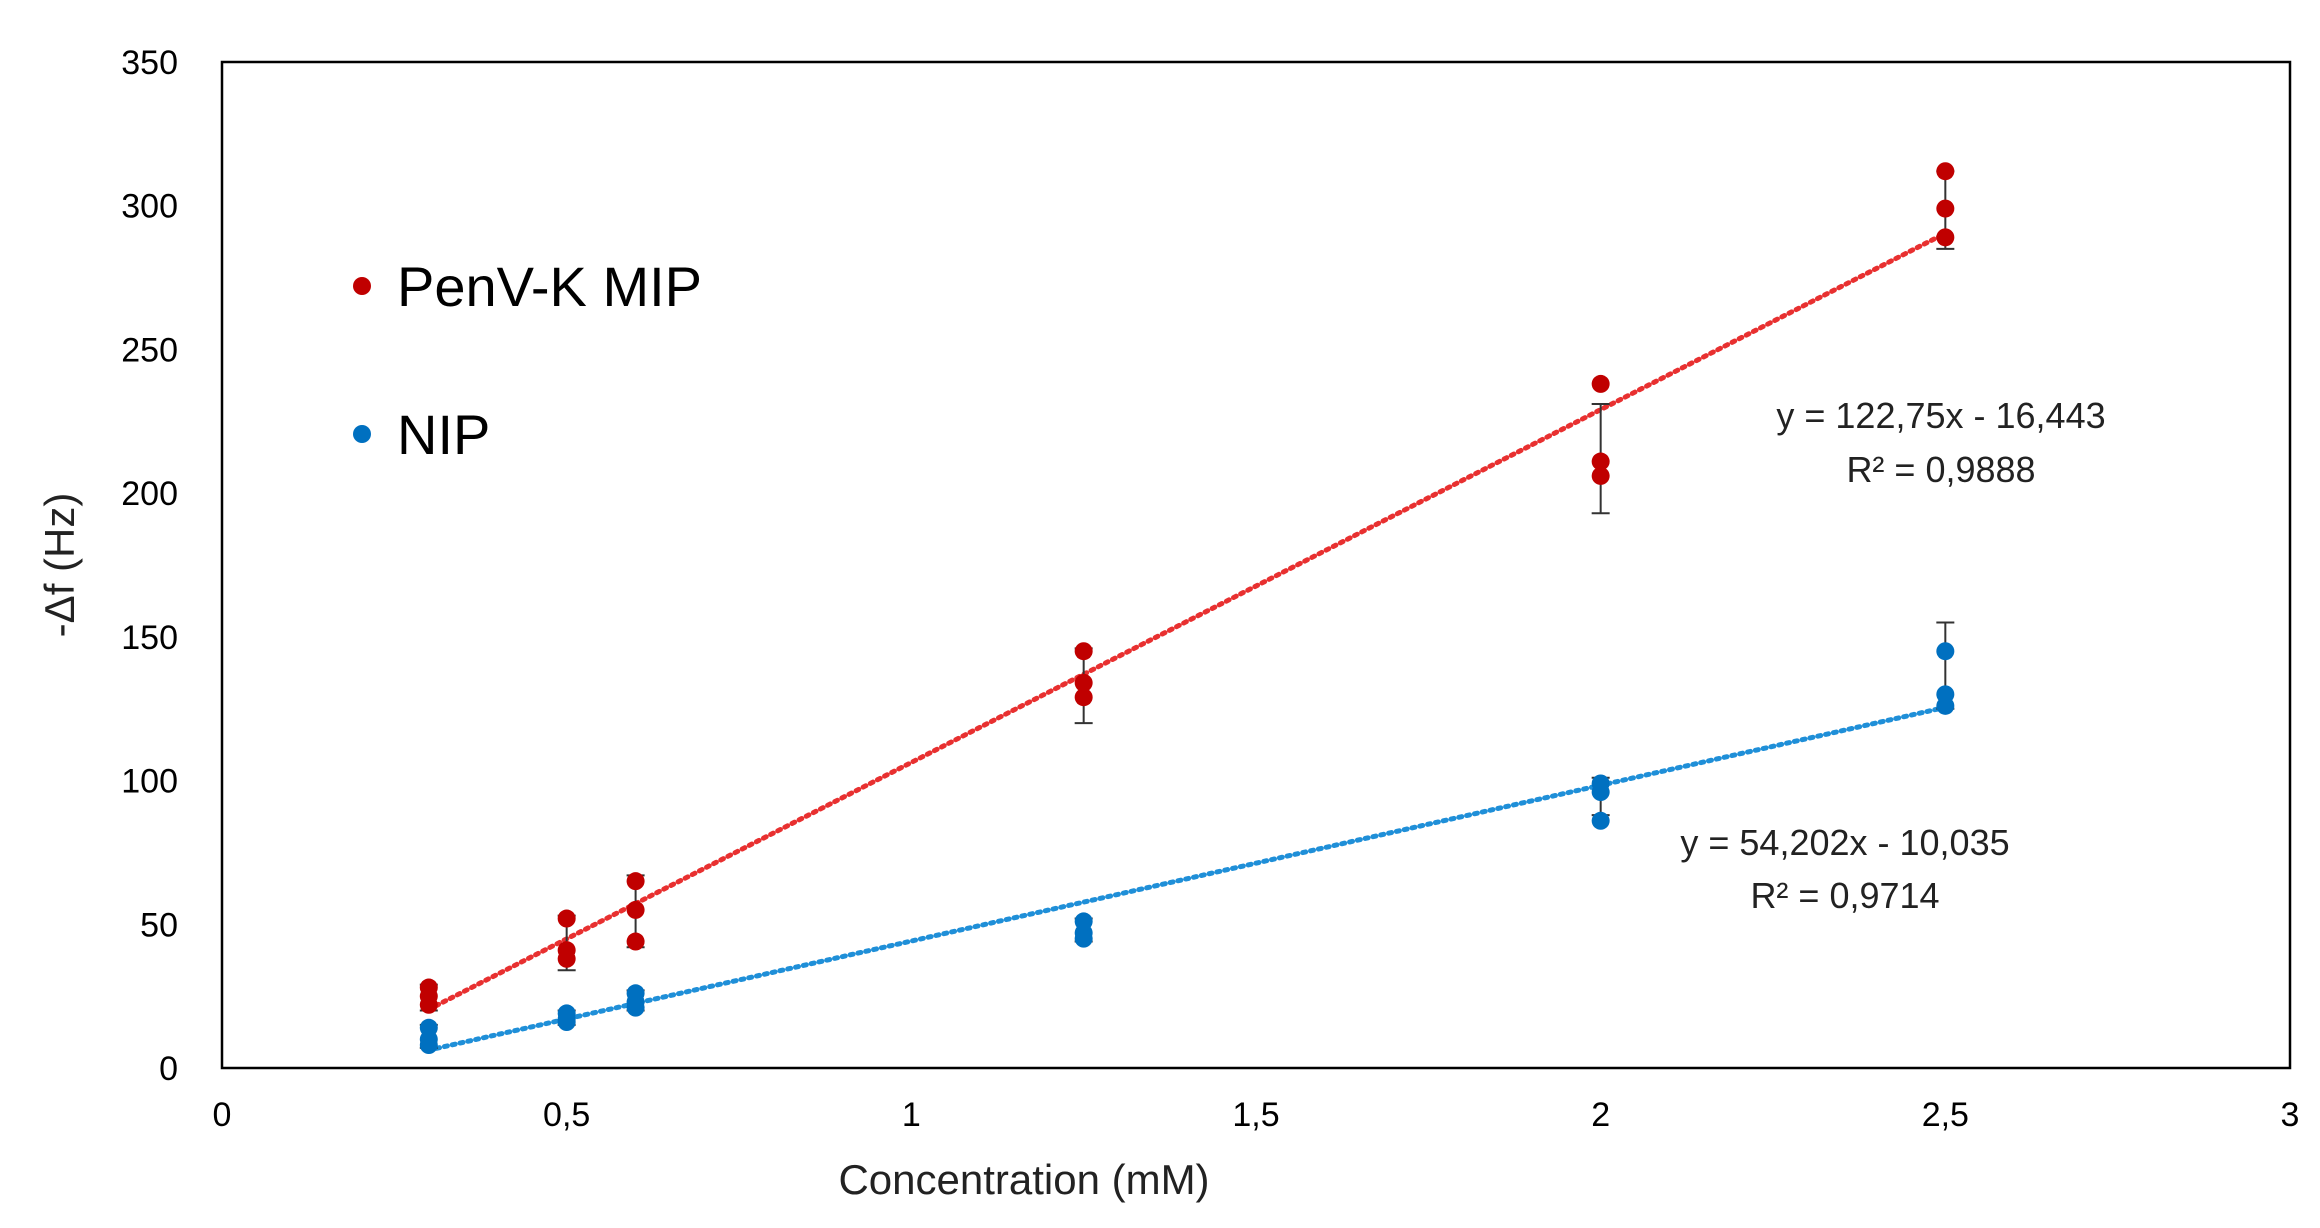 The width and height of the screenshot is (2320, 1228). I want to click on legend: PenV-K MIP NIP, so click(527, 360).